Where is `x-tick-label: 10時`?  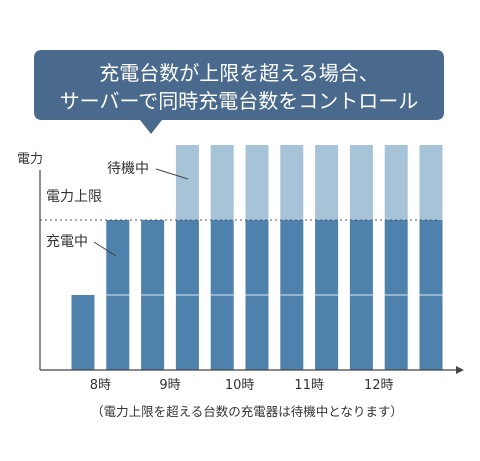
x-tick-label: 10時 is located at coordinates (240, 385).